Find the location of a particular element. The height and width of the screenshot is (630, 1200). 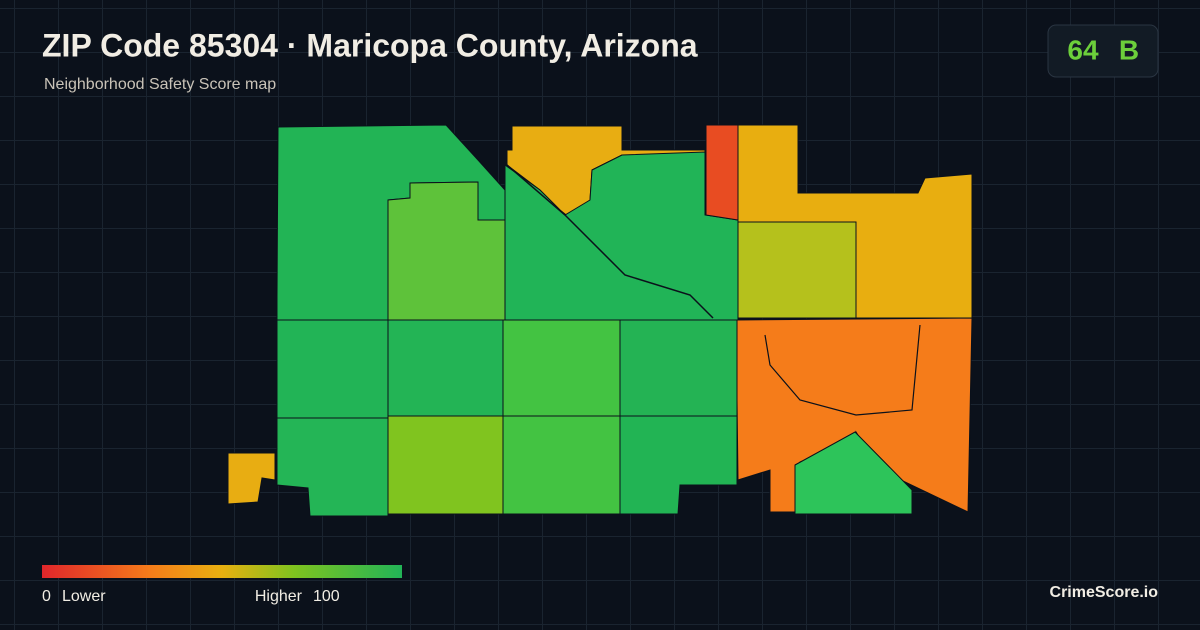

score: 64 is located at coordinates (1083, 49).